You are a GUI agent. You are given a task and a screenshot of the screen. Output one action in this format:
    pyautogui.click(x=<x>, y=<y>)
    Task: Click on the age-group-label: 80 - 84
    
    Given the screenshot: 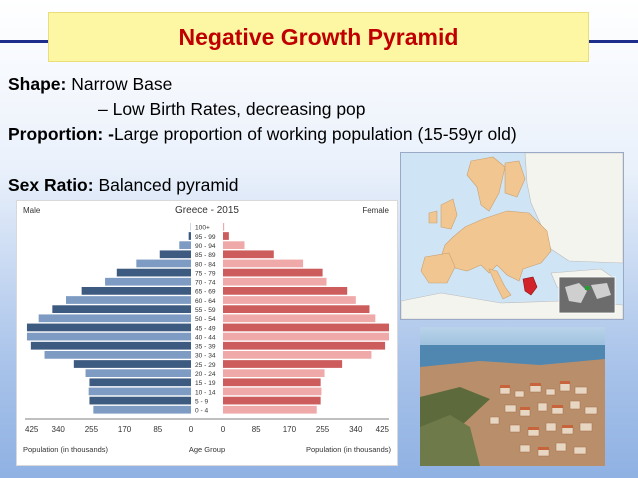 What is the action you would take?
    pyautogui.click(x=205, y=264)
    